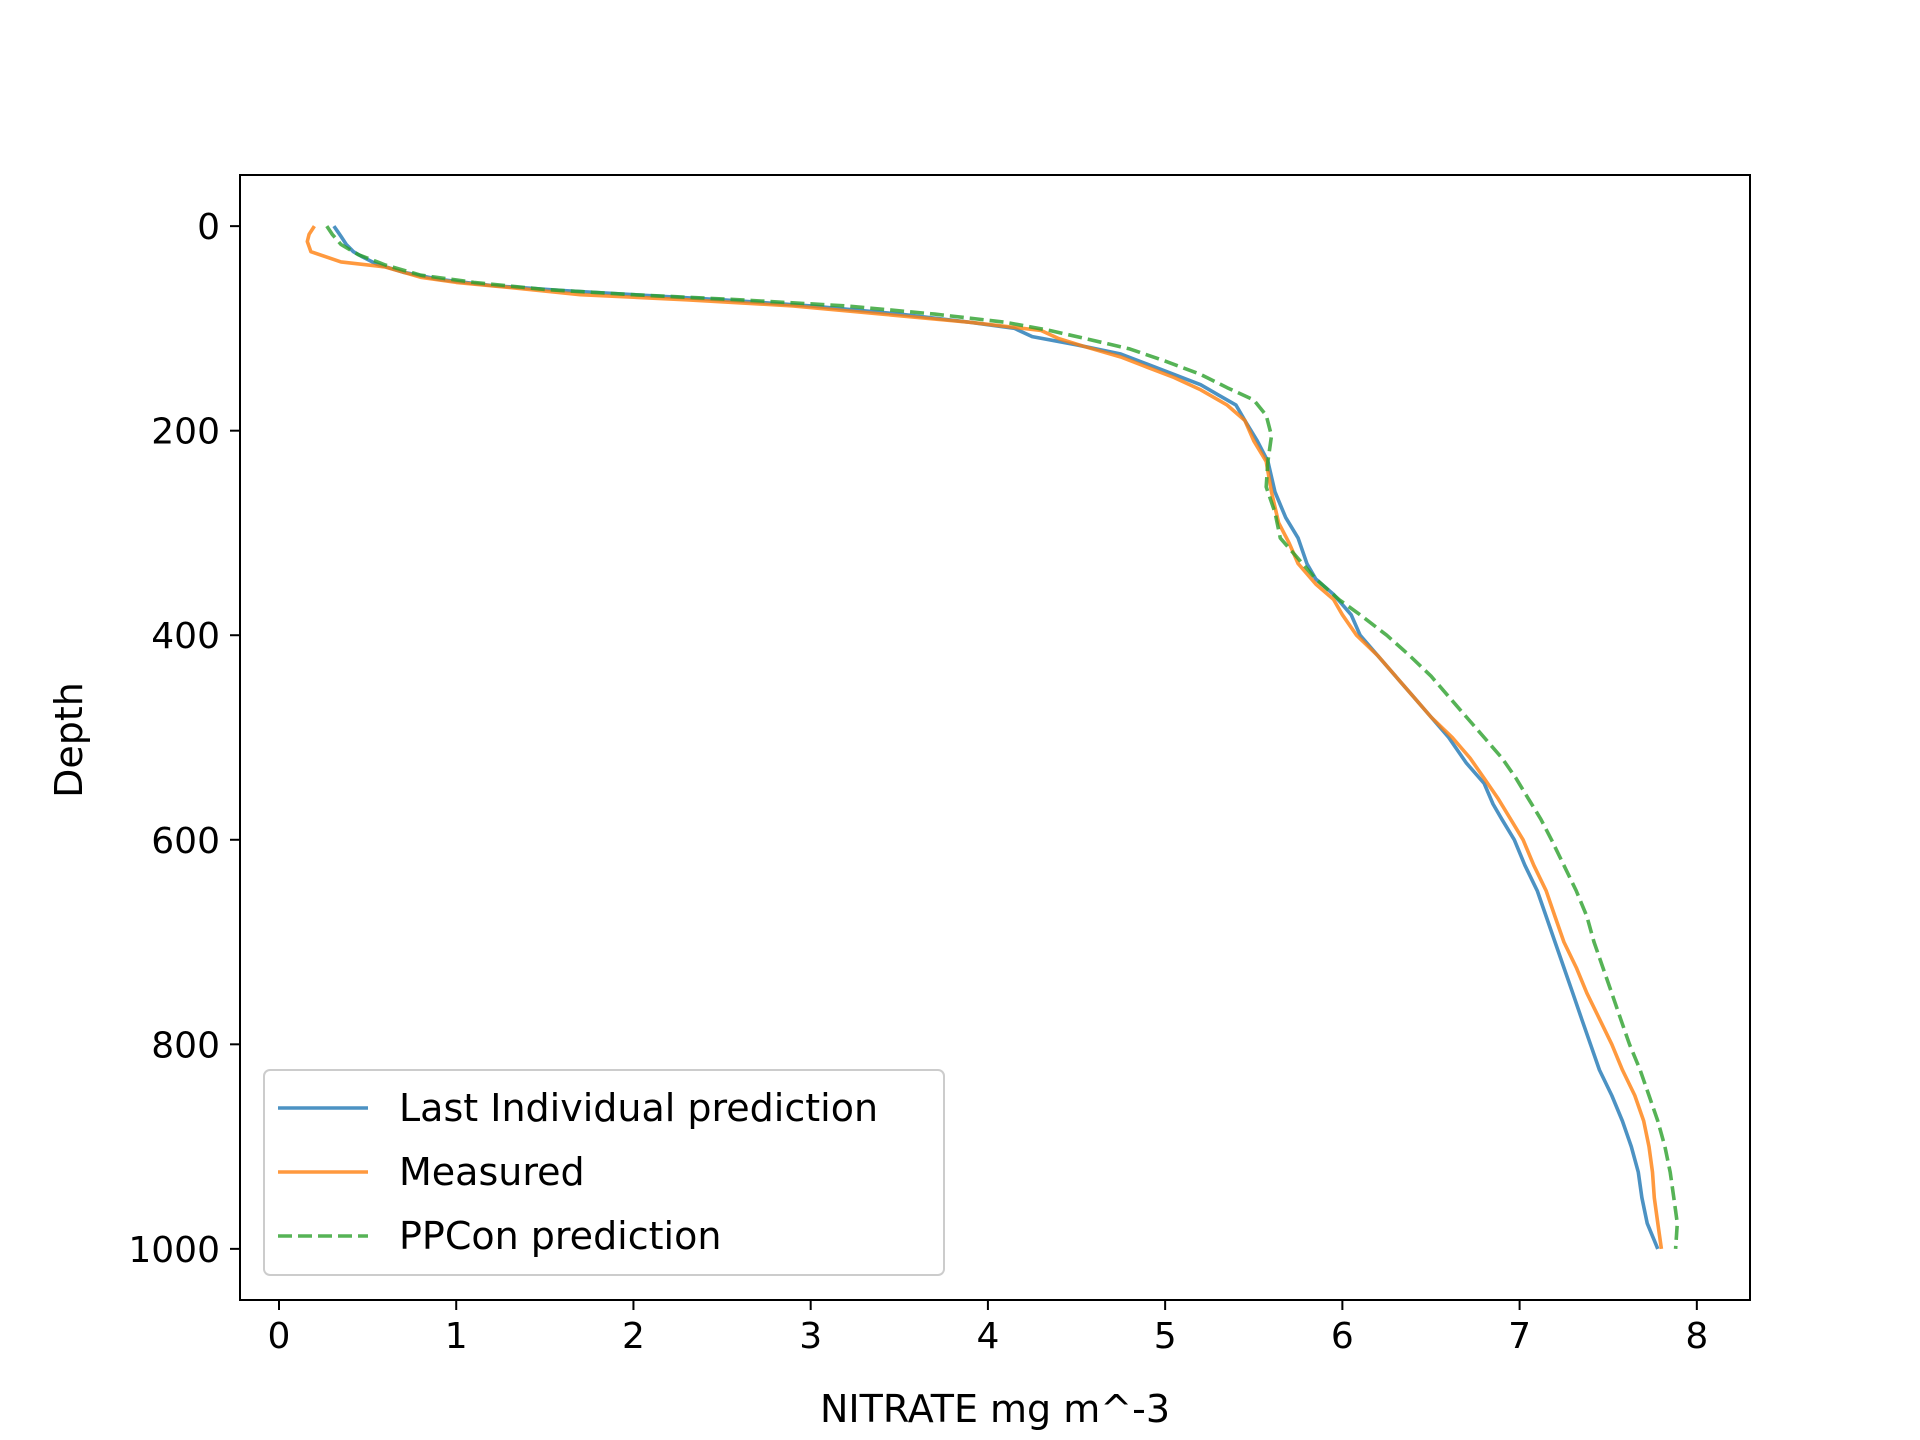  What do you see at coordinates (279, 1336) in the screenshot?
I see `x-tick-label: 0` at bounding box center [279, 1336].